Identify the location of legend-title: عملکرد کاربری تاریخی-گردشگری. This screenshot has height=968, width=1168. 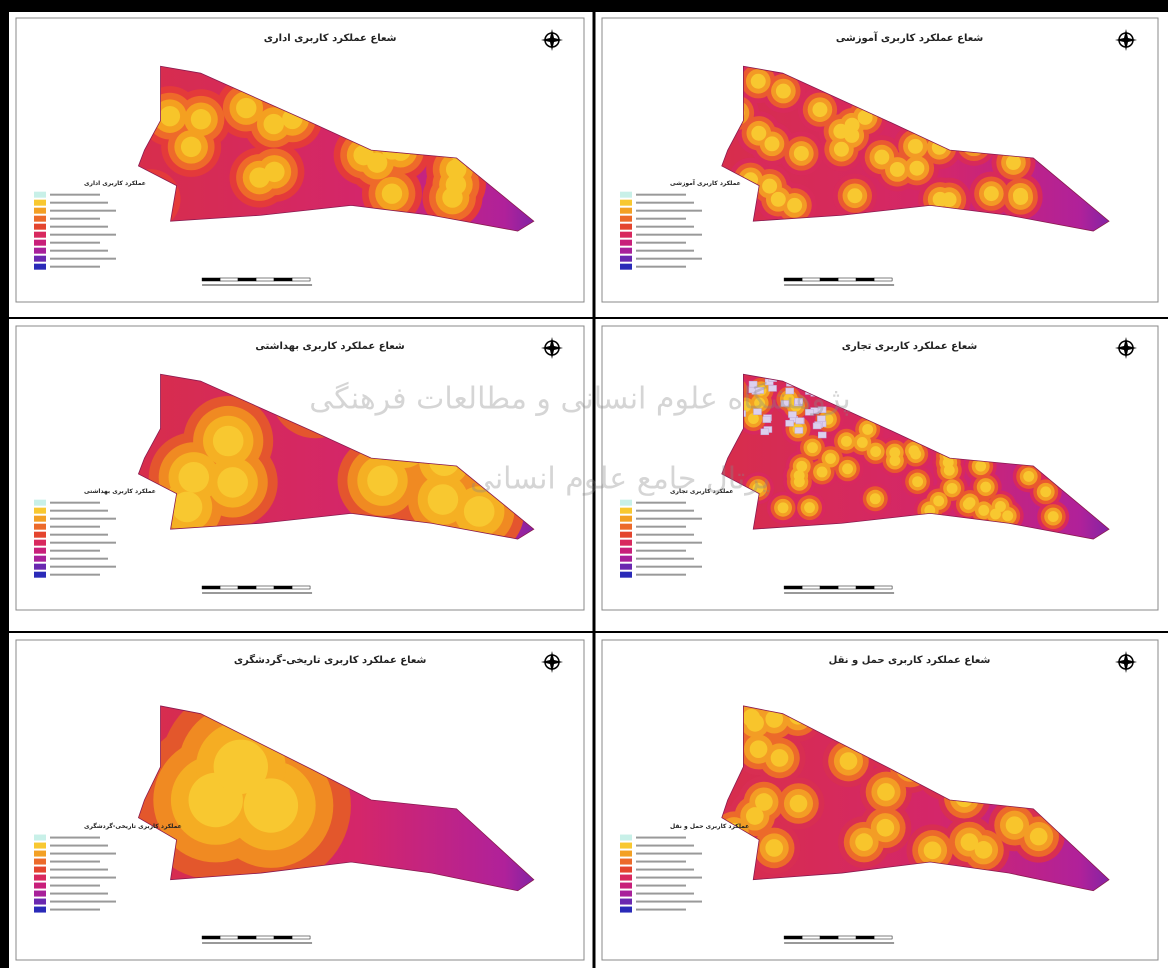
(133, 826).